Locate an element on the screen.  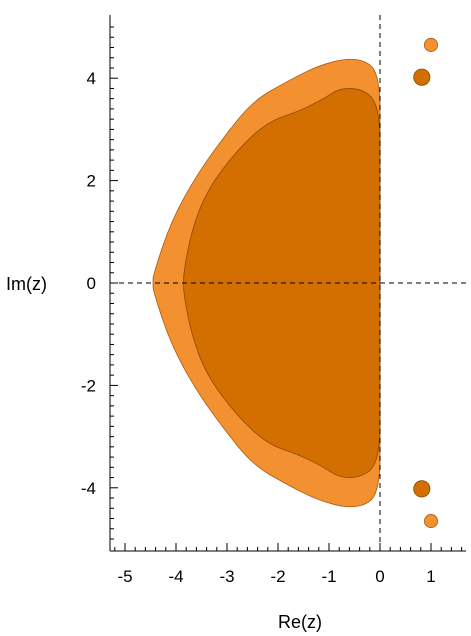
x-axis: -5 -4 -3 -2 -1 0 1 is located at coordinates (288, 564).